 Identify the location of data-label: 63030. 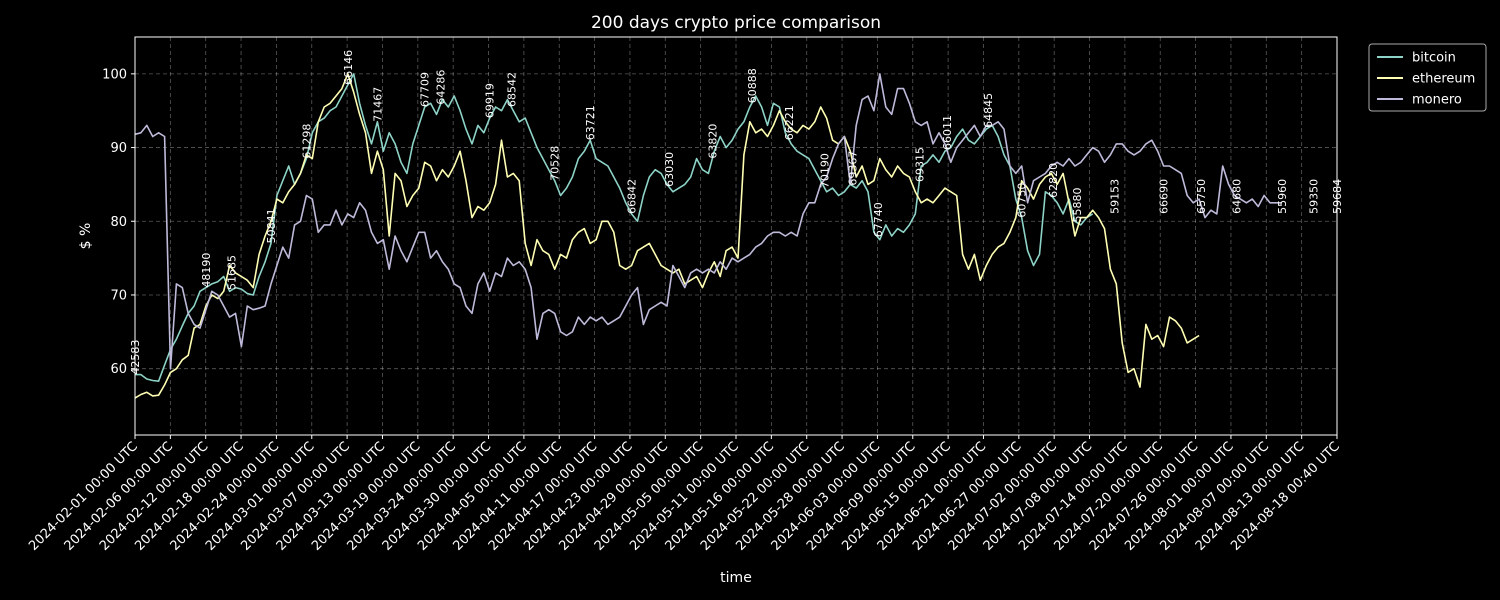
(669, 169).